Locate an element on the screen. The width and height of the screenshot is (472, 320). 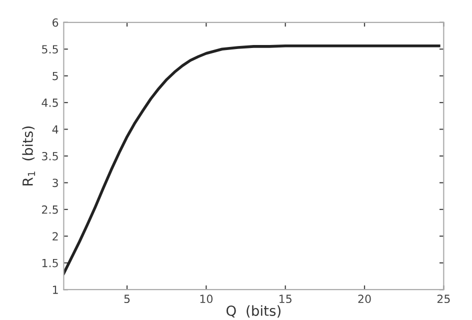
y-tick-label: 5.5 is located at coordinates (50, 49).